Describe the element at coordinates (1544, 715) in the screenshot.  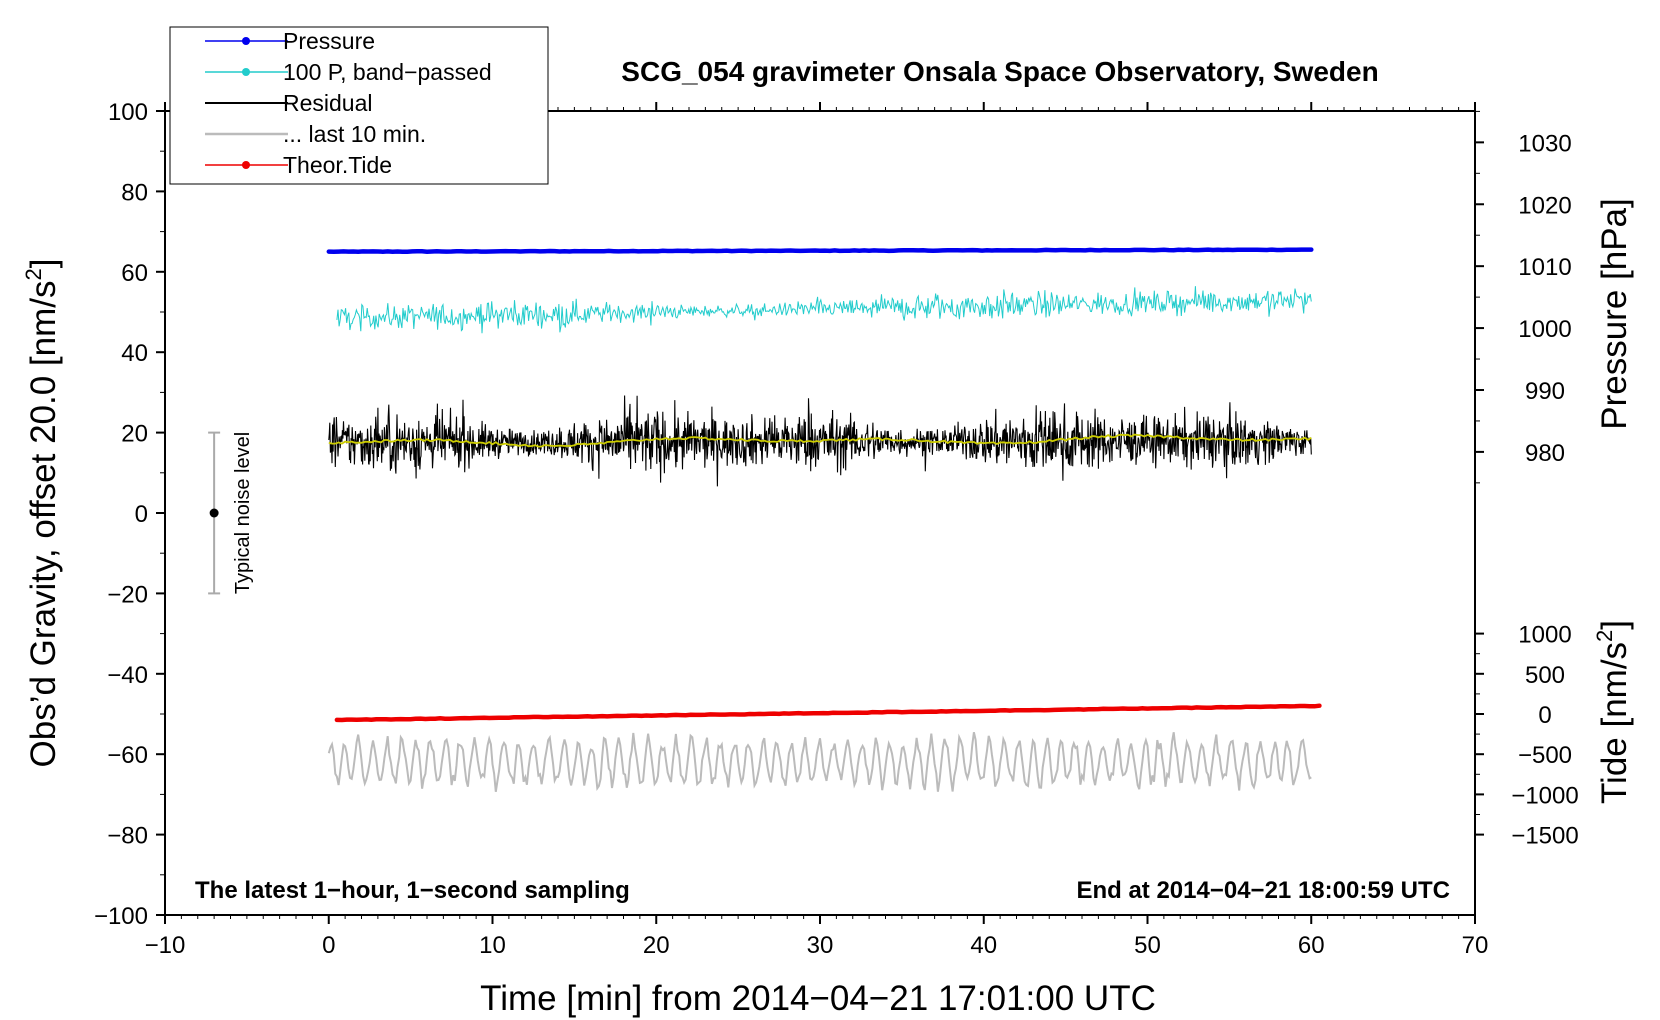
I see `tide-tick-label: 0` at that location.